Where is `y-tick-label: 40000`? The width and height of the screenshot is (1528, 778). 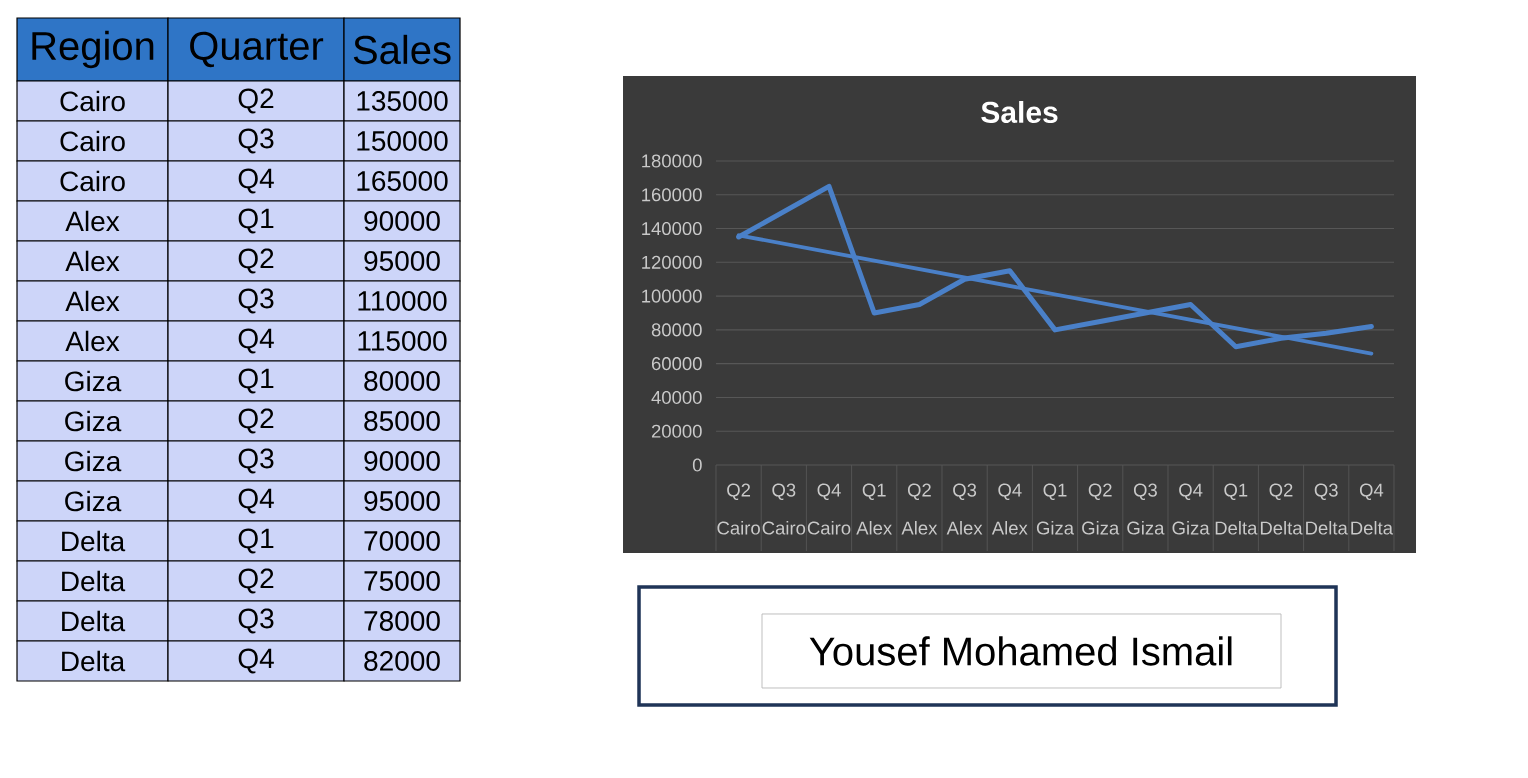 y-tick-label: 40000 is located at coordinates (676, 397).